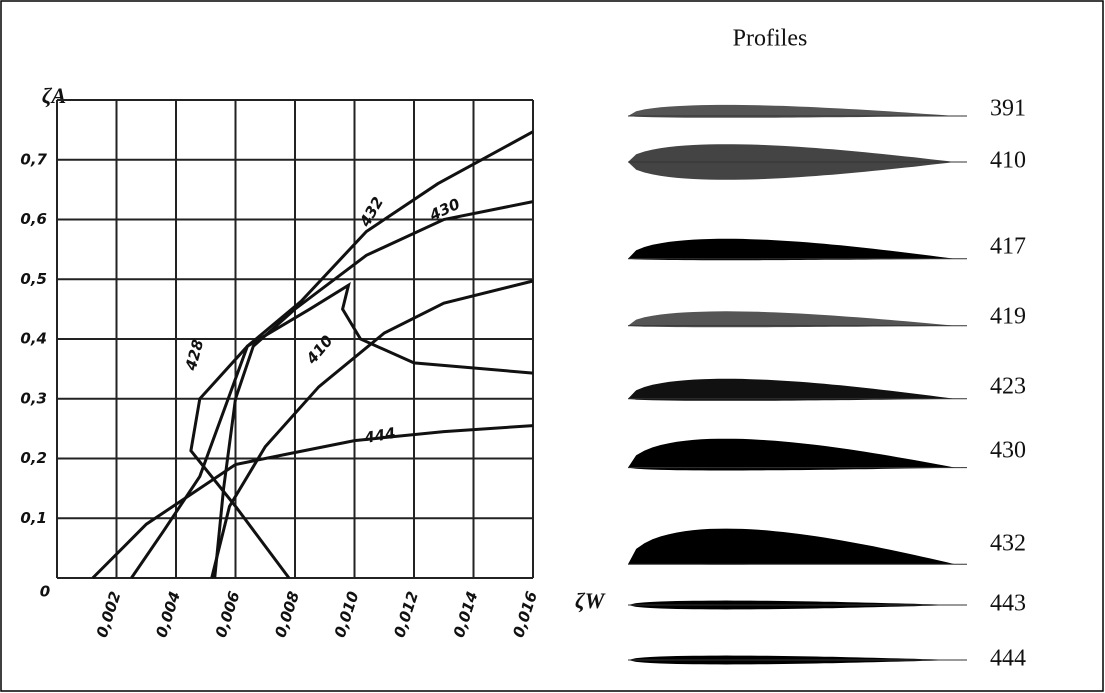 The height and width of the screenshot is (693, 1105). I want to click on profile-label: 443, so click(1008, 604).